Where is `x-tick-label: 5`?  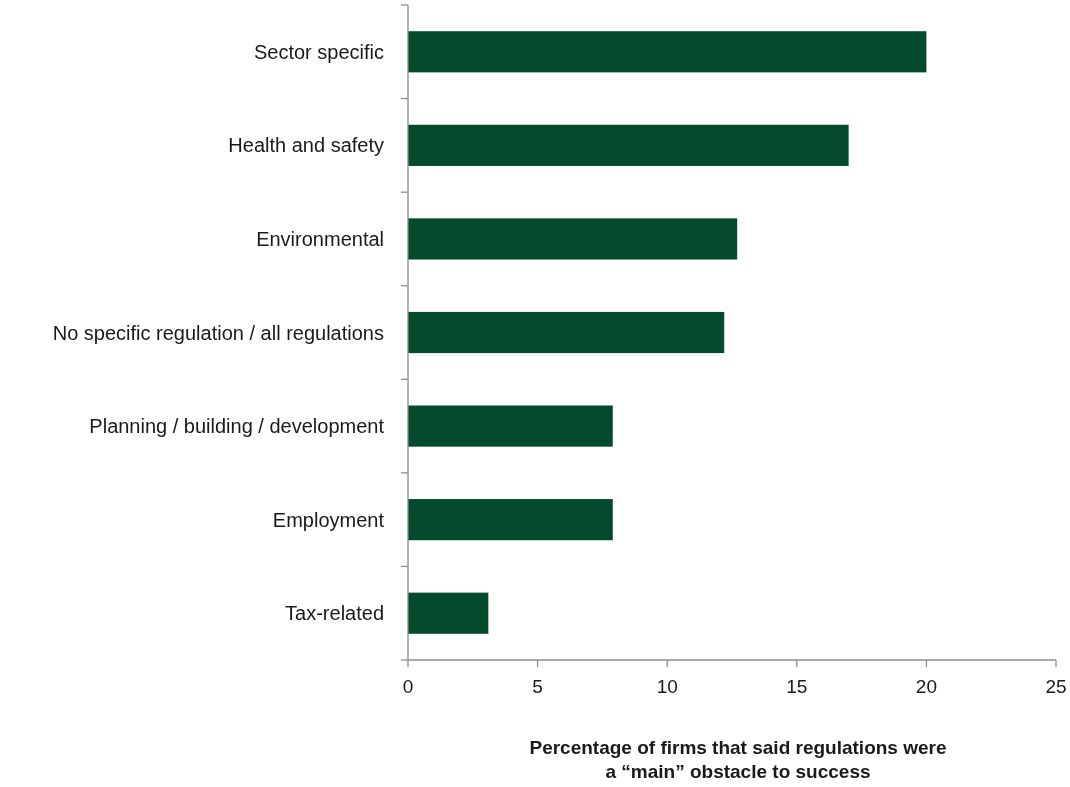 x-tick-label: 5 is located at coordinates (537, 686).